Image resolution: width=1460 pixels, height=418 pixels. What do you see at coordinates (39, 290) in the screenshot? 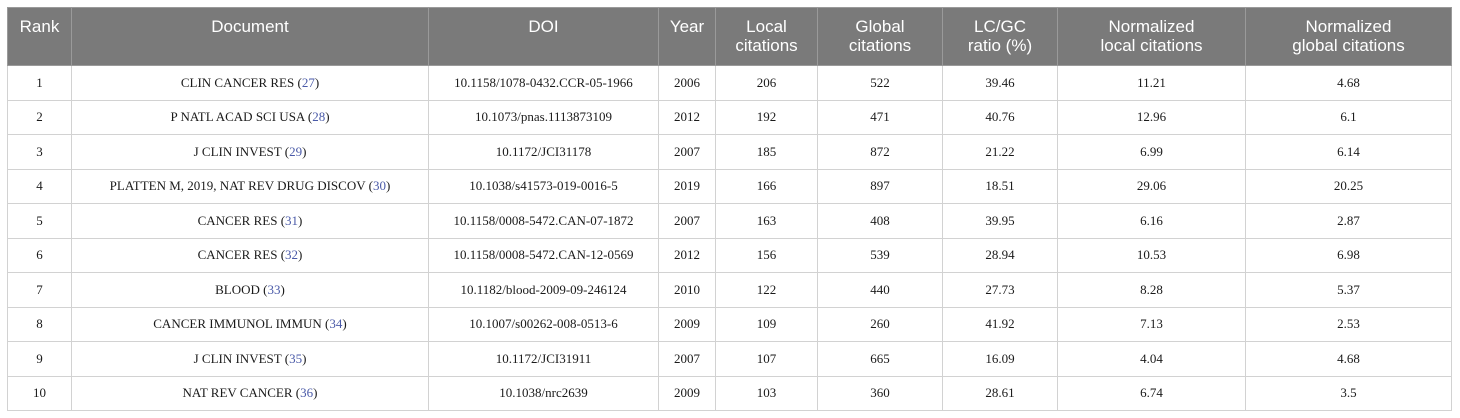
I see `cell-rank: 7` at bounding box center [39, 290].